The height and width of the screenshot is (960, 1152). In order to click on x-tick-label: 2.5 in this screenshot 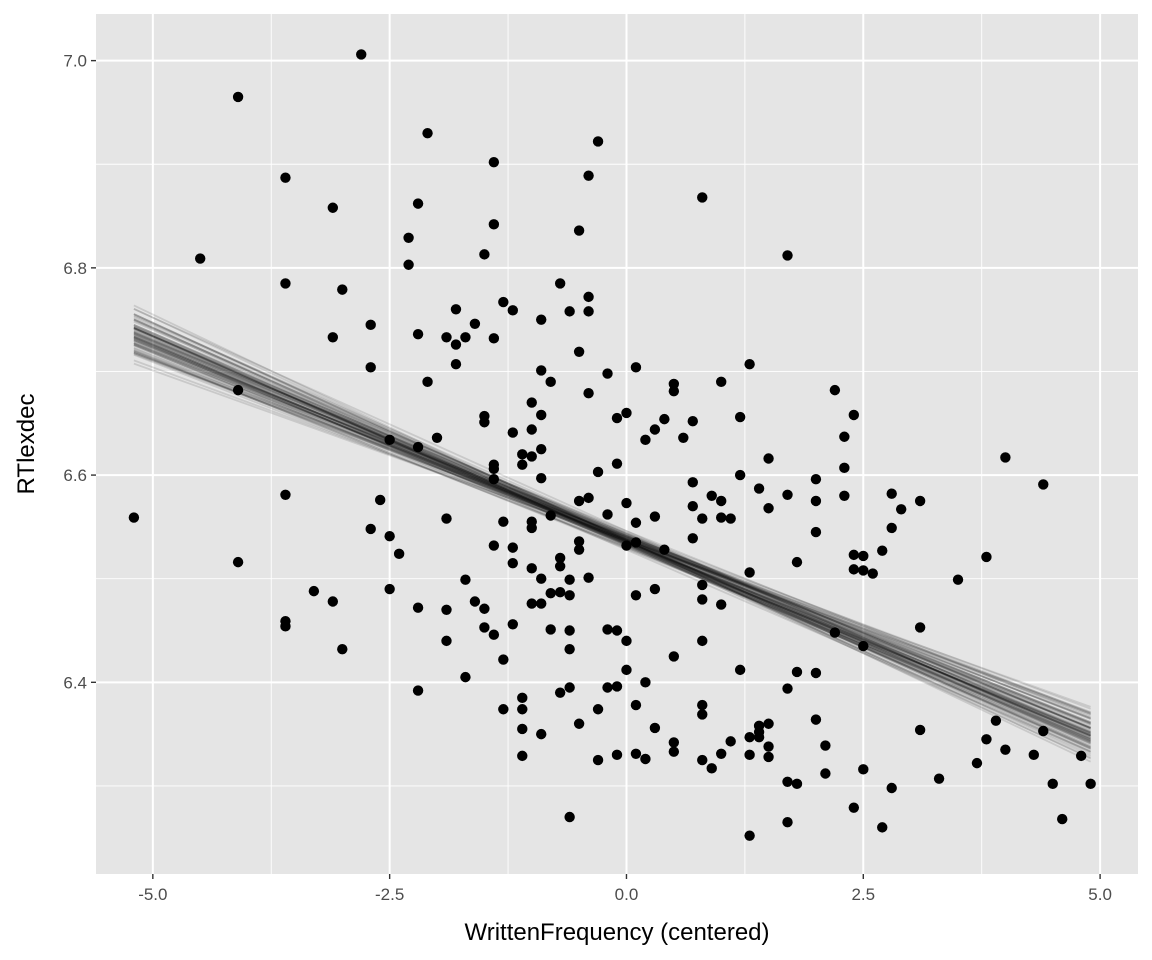, I will do `click(863, 894)`.